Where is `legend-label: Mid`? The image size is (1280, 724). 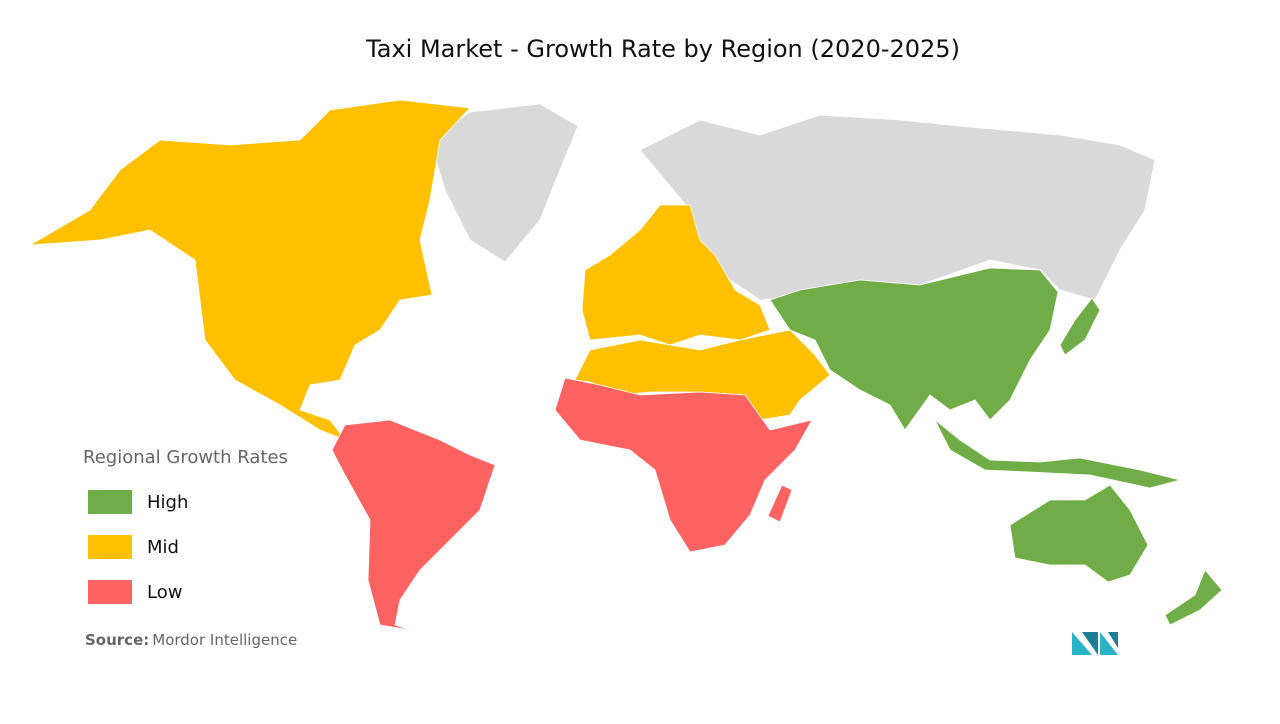 legend-label: Mid is located at coordinates (163, 547).